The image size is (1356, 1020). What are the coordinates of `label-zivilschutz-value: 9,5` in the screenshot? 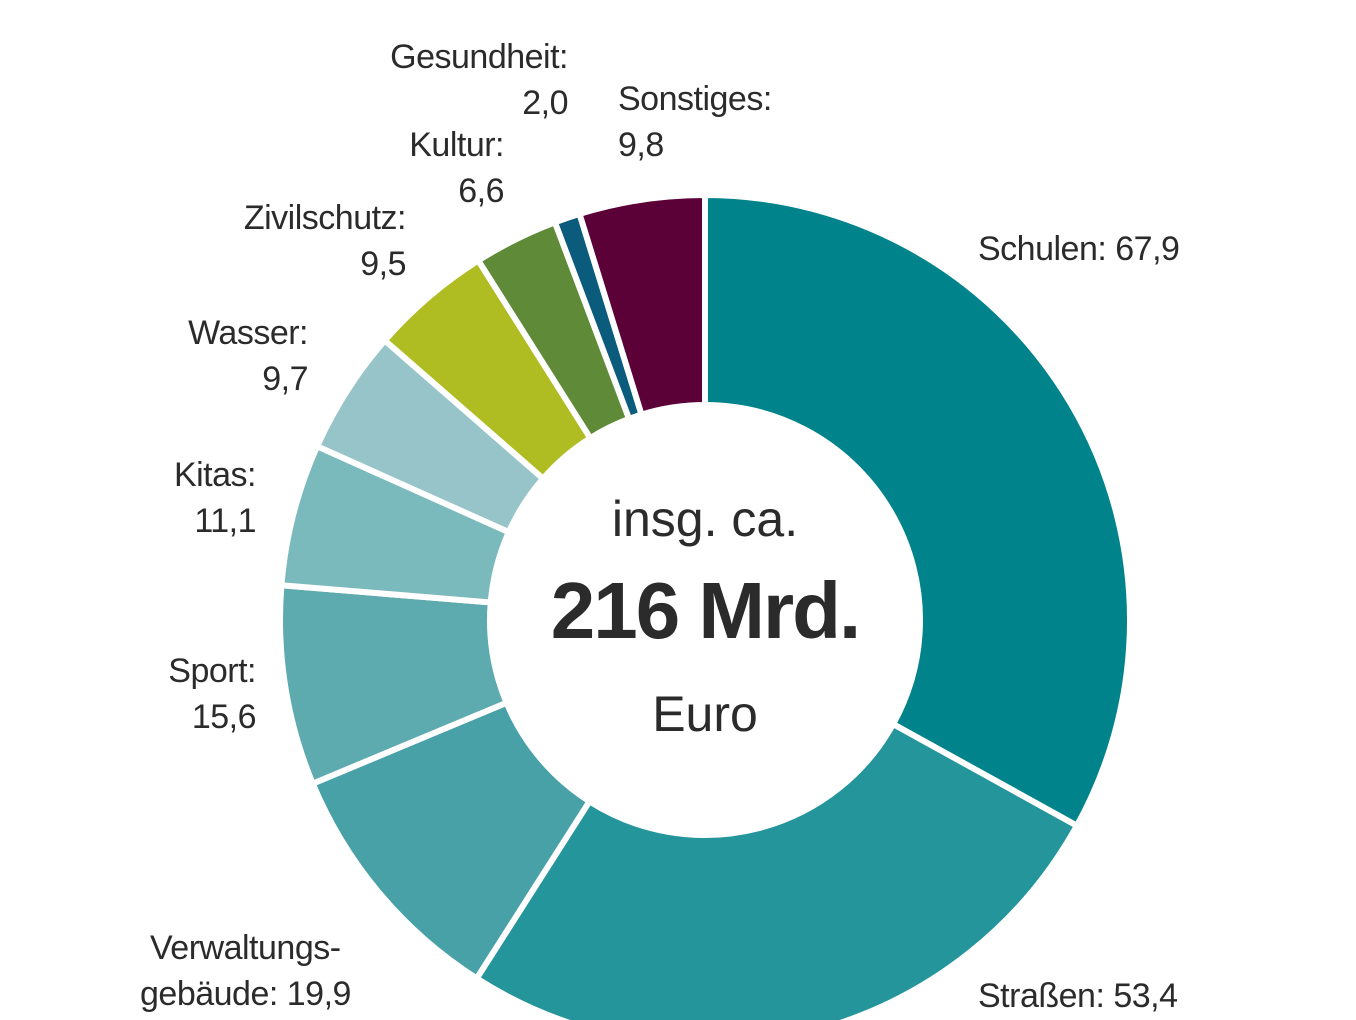 It's located at (383, 264).